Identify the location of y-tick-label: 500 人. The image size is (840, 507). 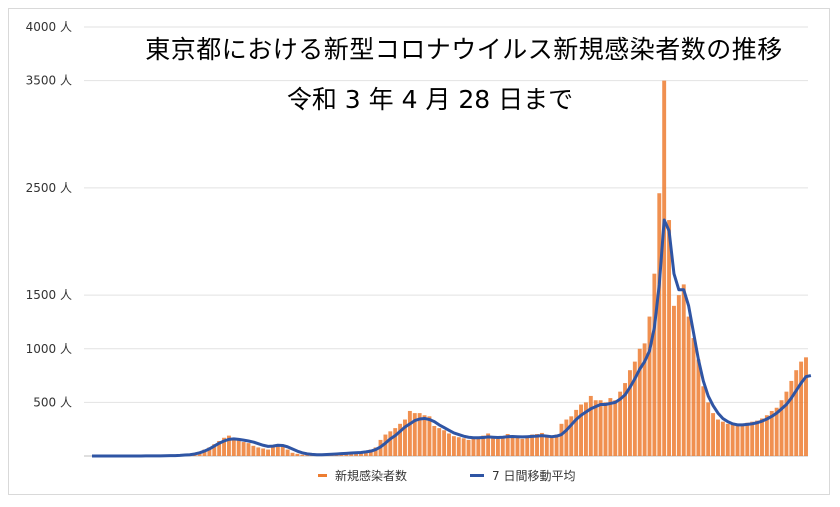
(52, 402).